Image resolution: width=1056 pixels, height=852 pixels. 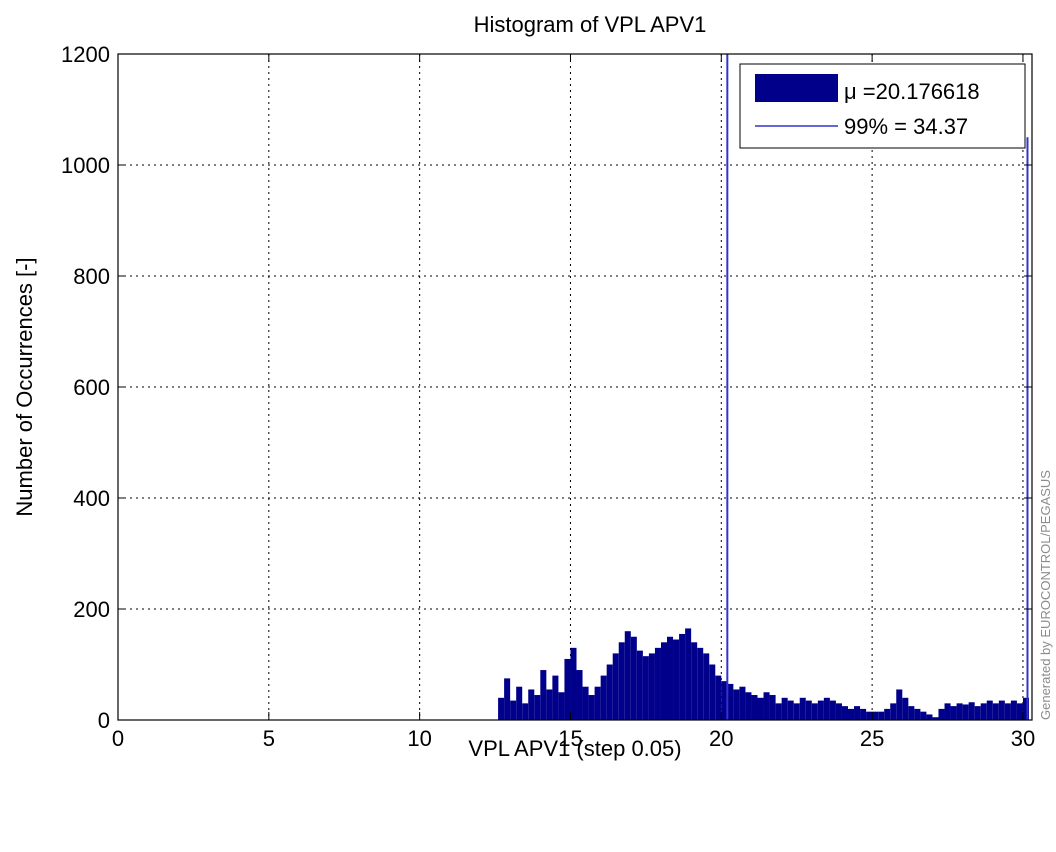 I want to click on x-axis-label: VPL APV1 (step 0.05), so click(x=574, y=748).